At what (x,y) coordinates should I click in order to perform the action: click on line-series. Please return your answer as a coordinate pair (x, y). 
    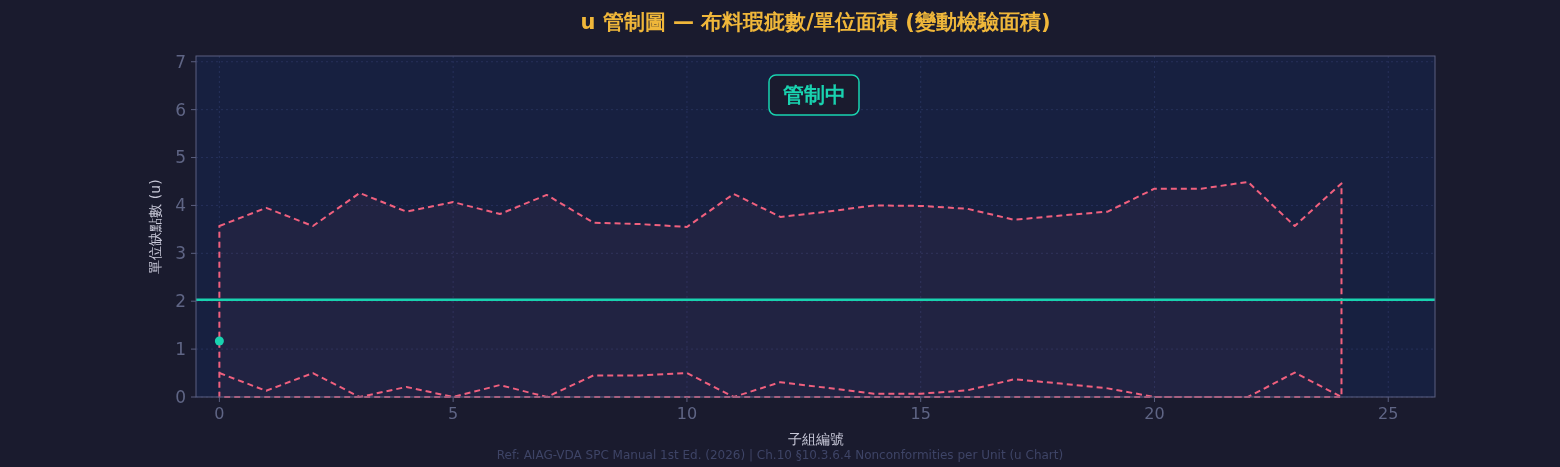
    Looking at the image, I should click on (780, 384).